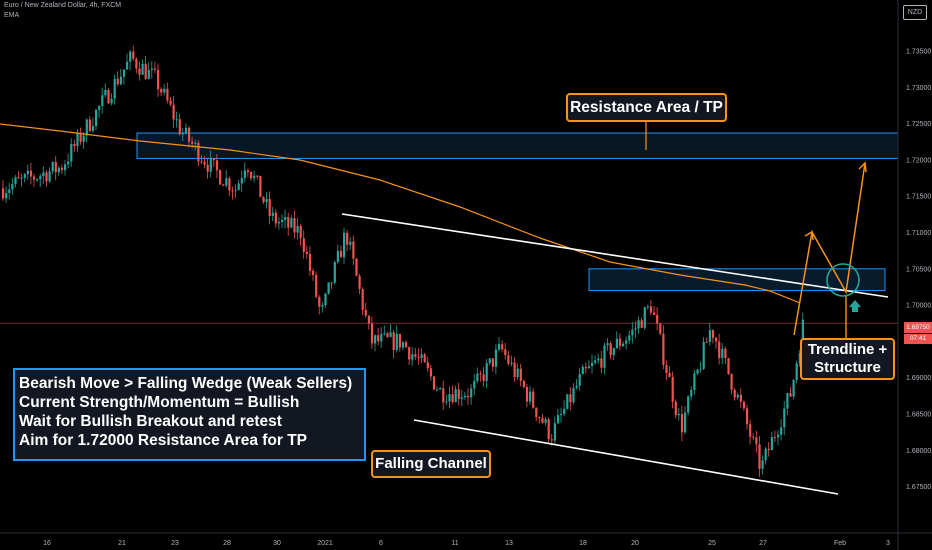 The width and height of the screenshot is (932, 550). I want to click on time-tick-label: 28, so click(227, 543).